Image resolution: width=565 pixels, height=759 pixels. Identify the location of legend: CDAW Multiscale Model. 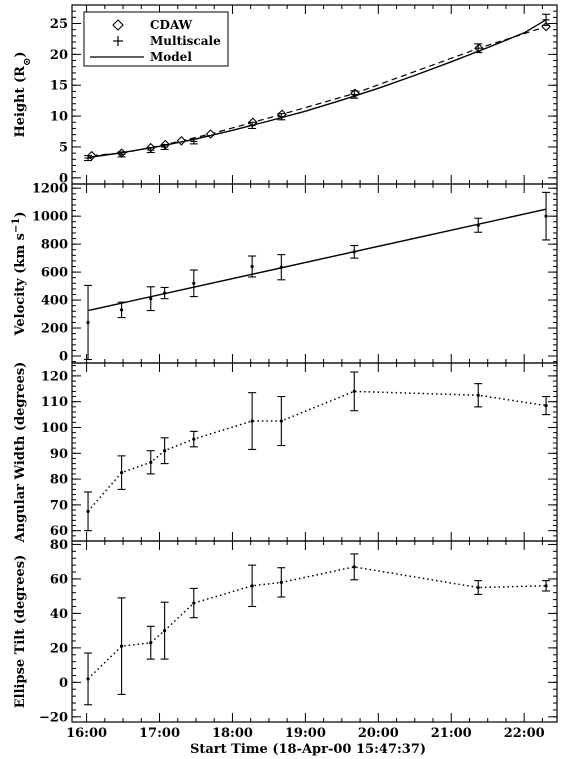
(156, 39).